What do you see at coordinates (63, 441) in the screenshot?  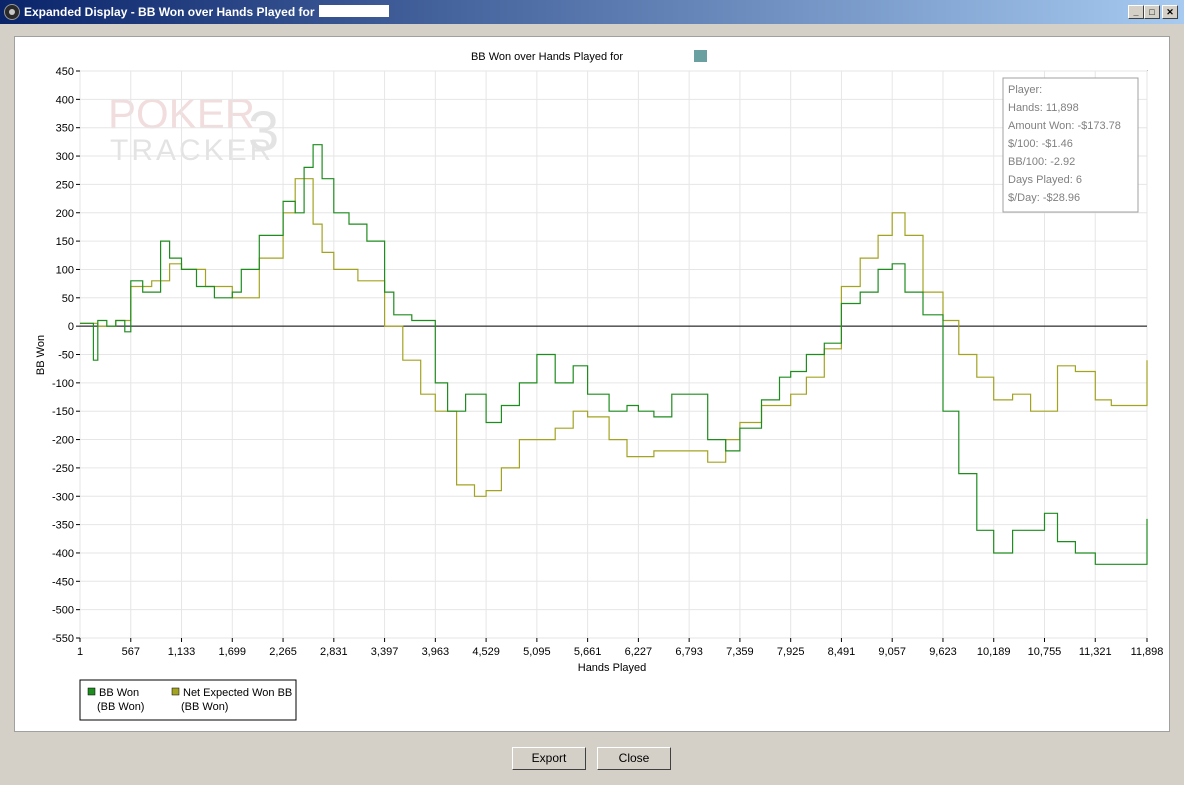 I see `y-tick-label: -200` at bounding box center [63, 441].